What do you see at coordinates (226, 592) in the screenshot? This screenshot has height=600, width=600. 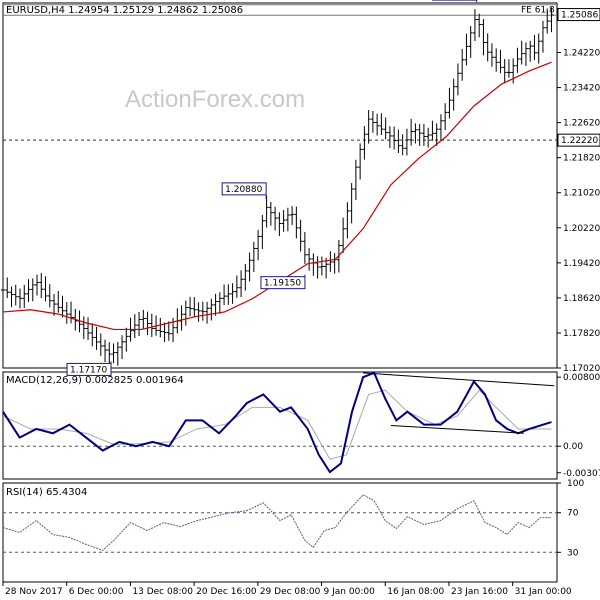 I see `x-tick-label: 20 Dec 16:00` at bounding box center [226, 592].